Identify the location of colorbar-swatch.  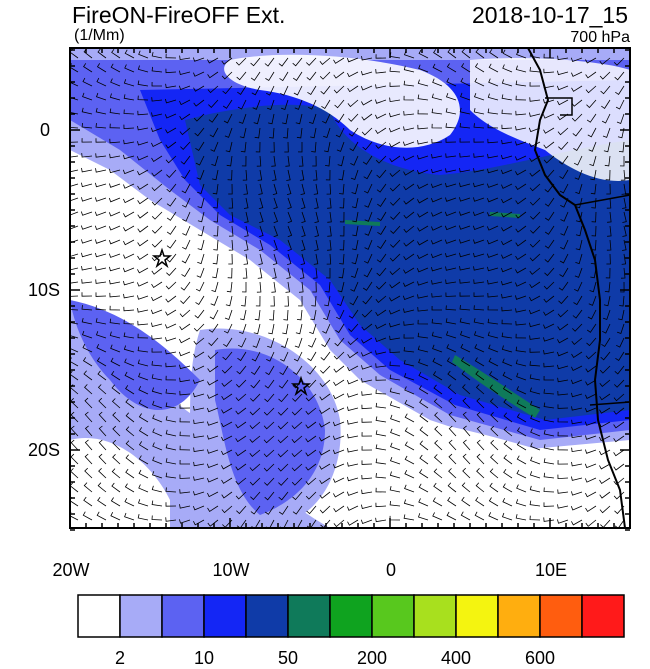
(477, 616).